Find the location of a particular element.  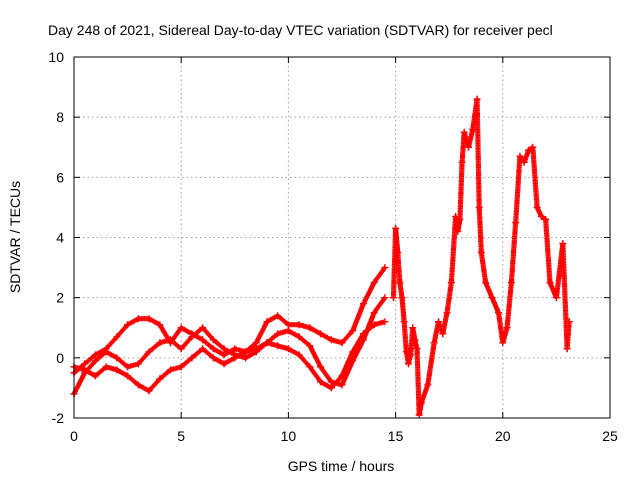

x-tick-label: 15 is located at coordinates (396, 436).